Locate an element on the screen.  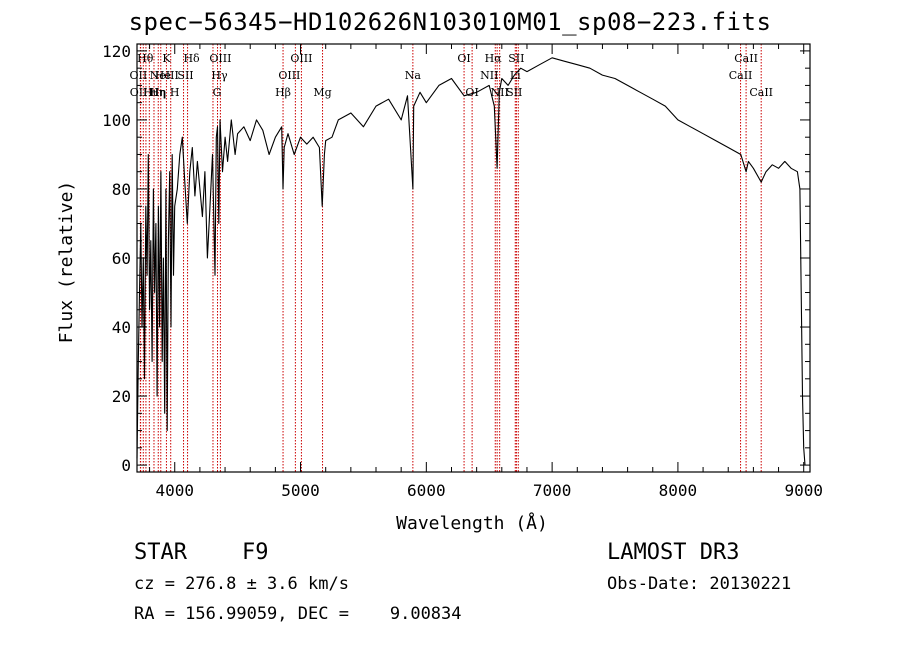
x-tick-label: 4000 is located at coordinates (174, 490).